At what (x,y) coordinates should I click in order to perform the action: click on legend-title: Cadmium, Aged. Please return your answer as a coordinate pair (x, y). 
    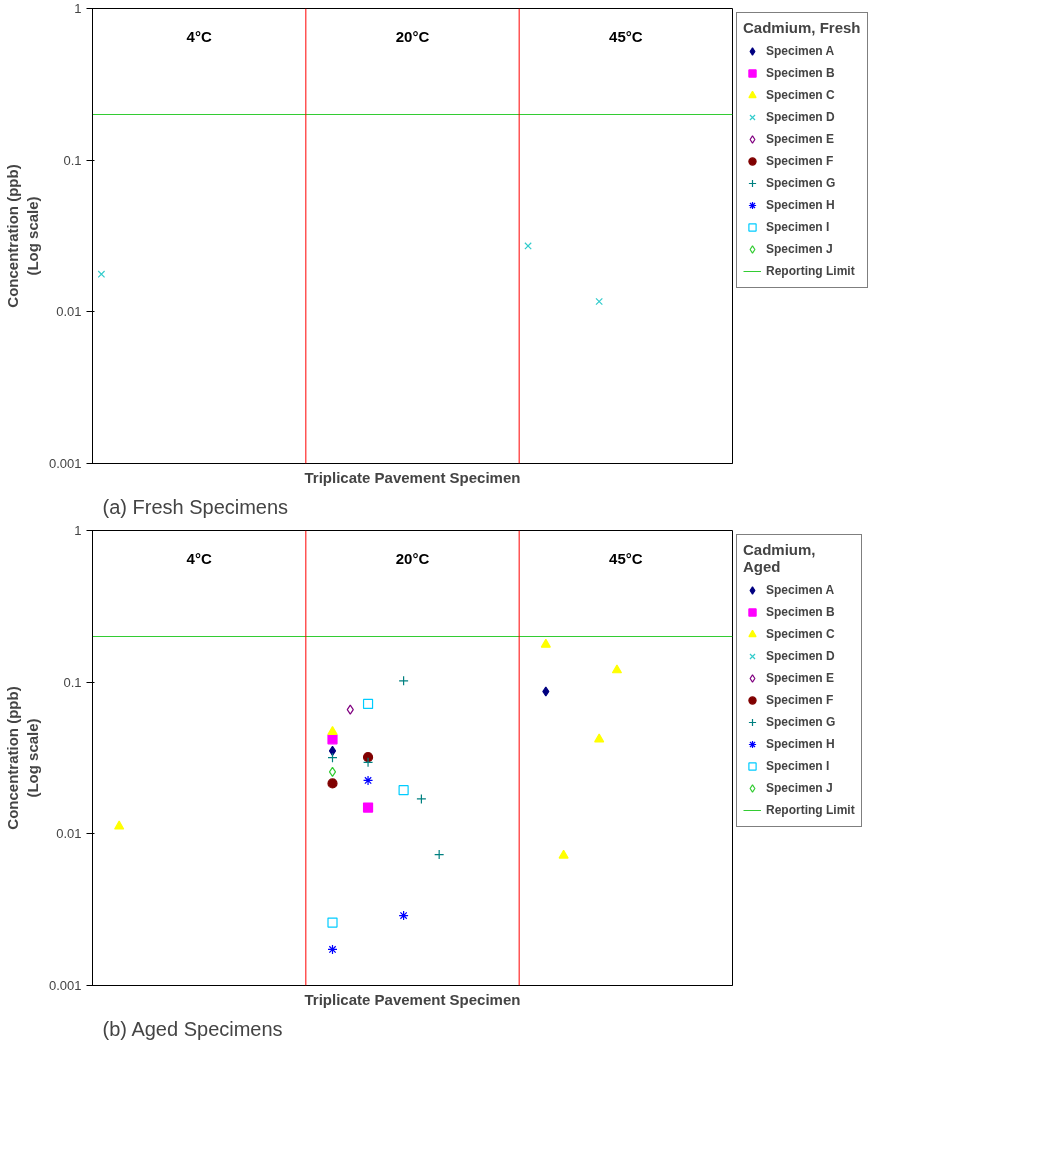
    Looking at the image, I should click on (780, 558).